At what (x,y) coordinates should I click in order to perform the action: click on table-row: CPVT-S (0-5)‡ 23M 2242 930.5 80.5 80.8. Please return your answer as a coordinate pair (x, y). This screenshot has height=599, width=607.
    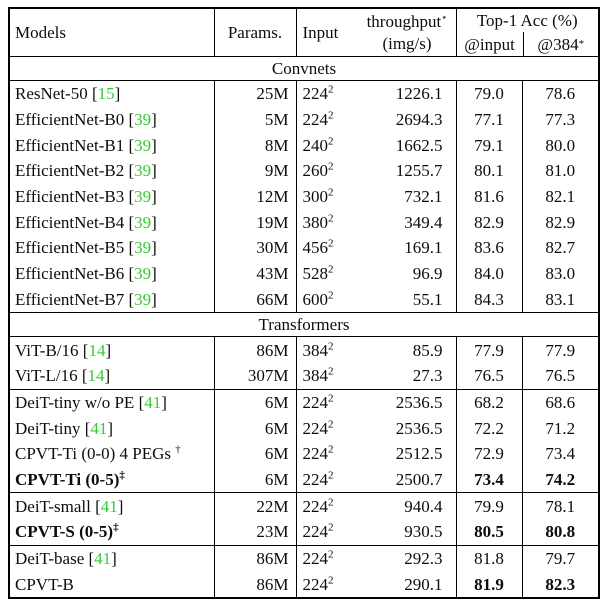
    Looking at the image, I should click on (304, 532).